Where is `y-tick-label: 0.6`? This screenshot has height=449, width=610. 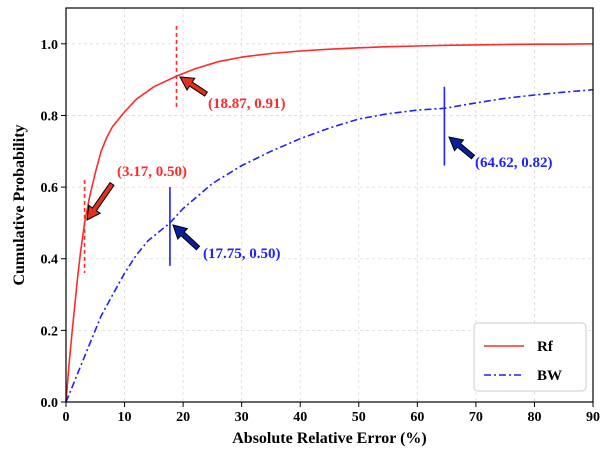
y-tick-label: 0.6 is located at coordinates (50, 188).